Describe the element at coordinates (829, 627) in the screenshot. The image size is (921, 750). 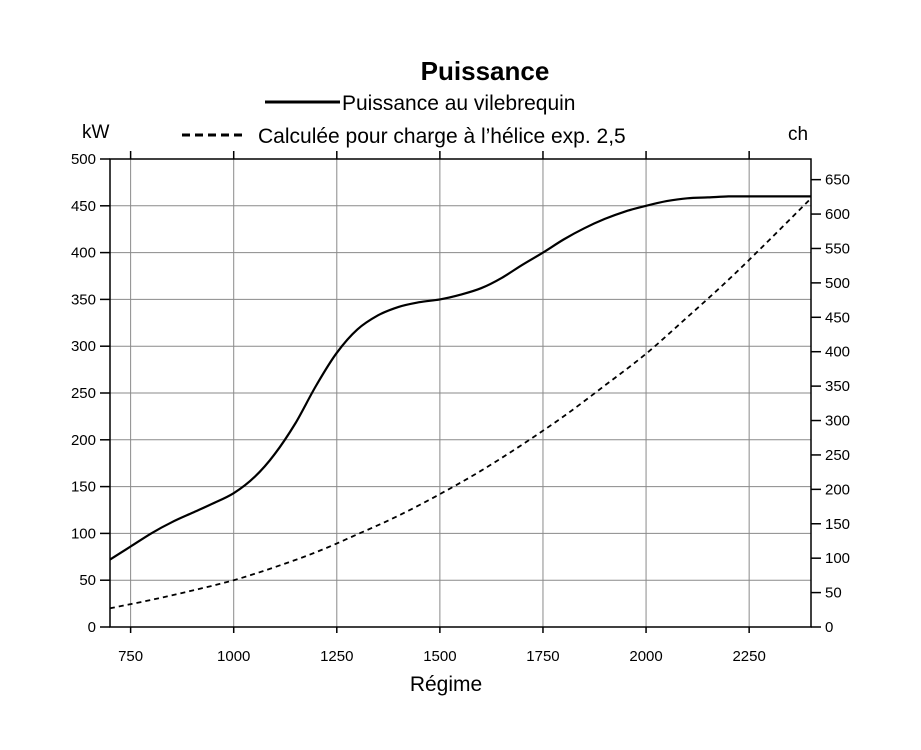
I see `y-right-tick-label: 0` at that location.